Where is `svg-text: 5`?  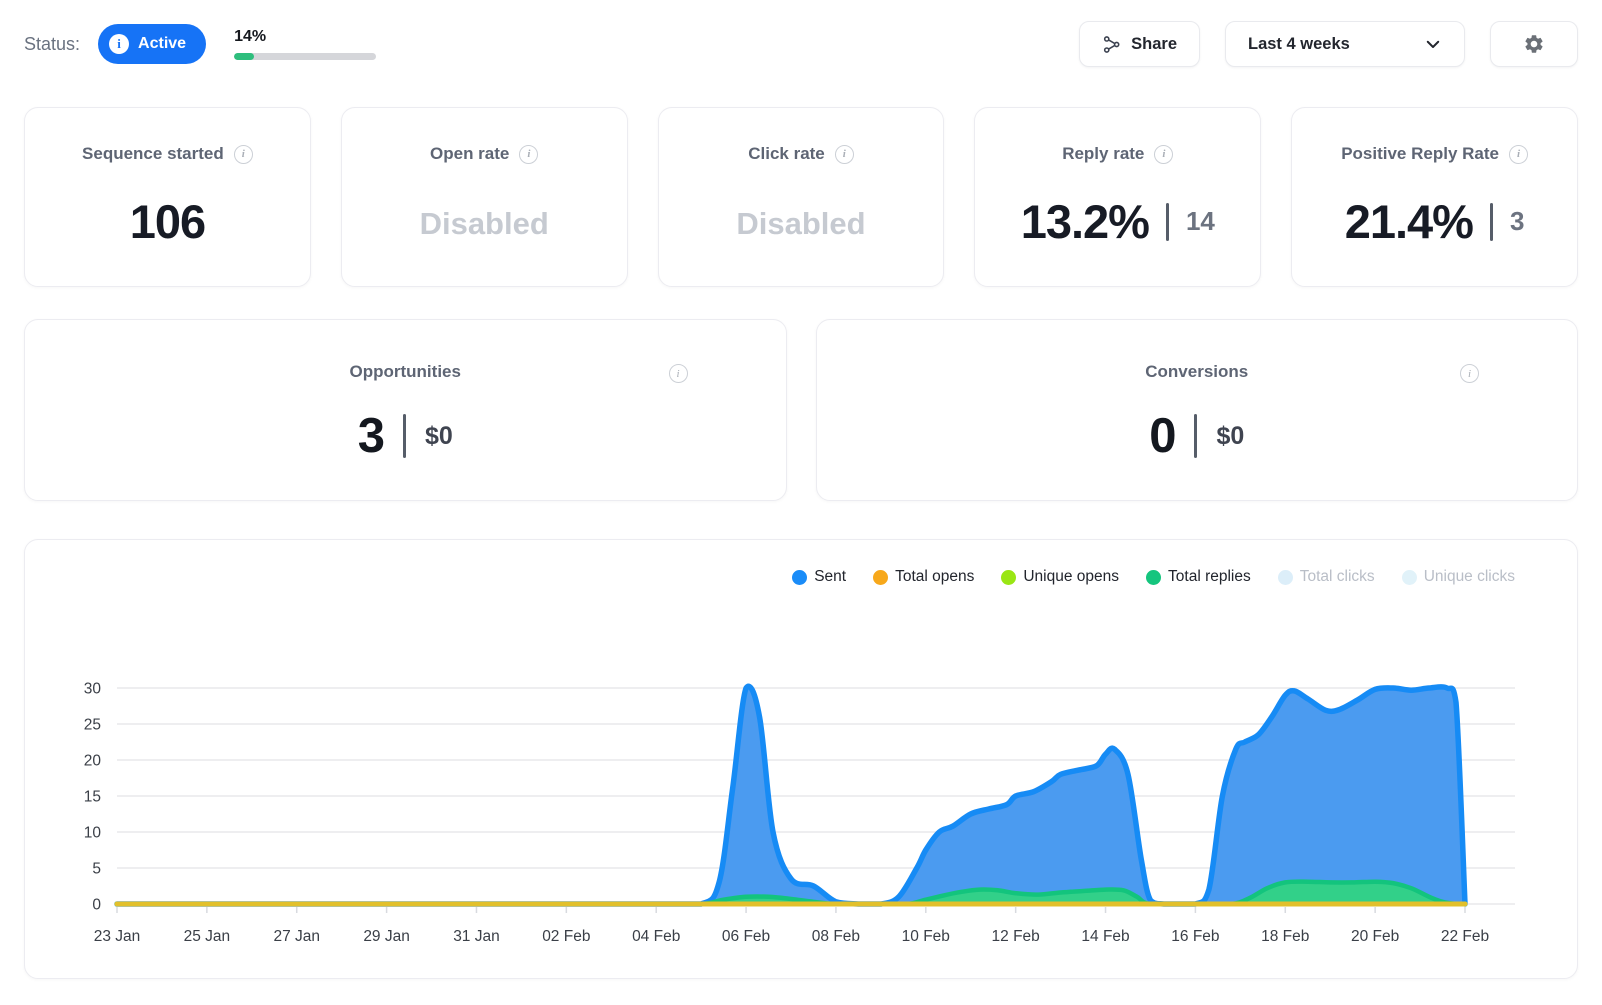 svg-text: 5 is located at coordinates (96, 869).